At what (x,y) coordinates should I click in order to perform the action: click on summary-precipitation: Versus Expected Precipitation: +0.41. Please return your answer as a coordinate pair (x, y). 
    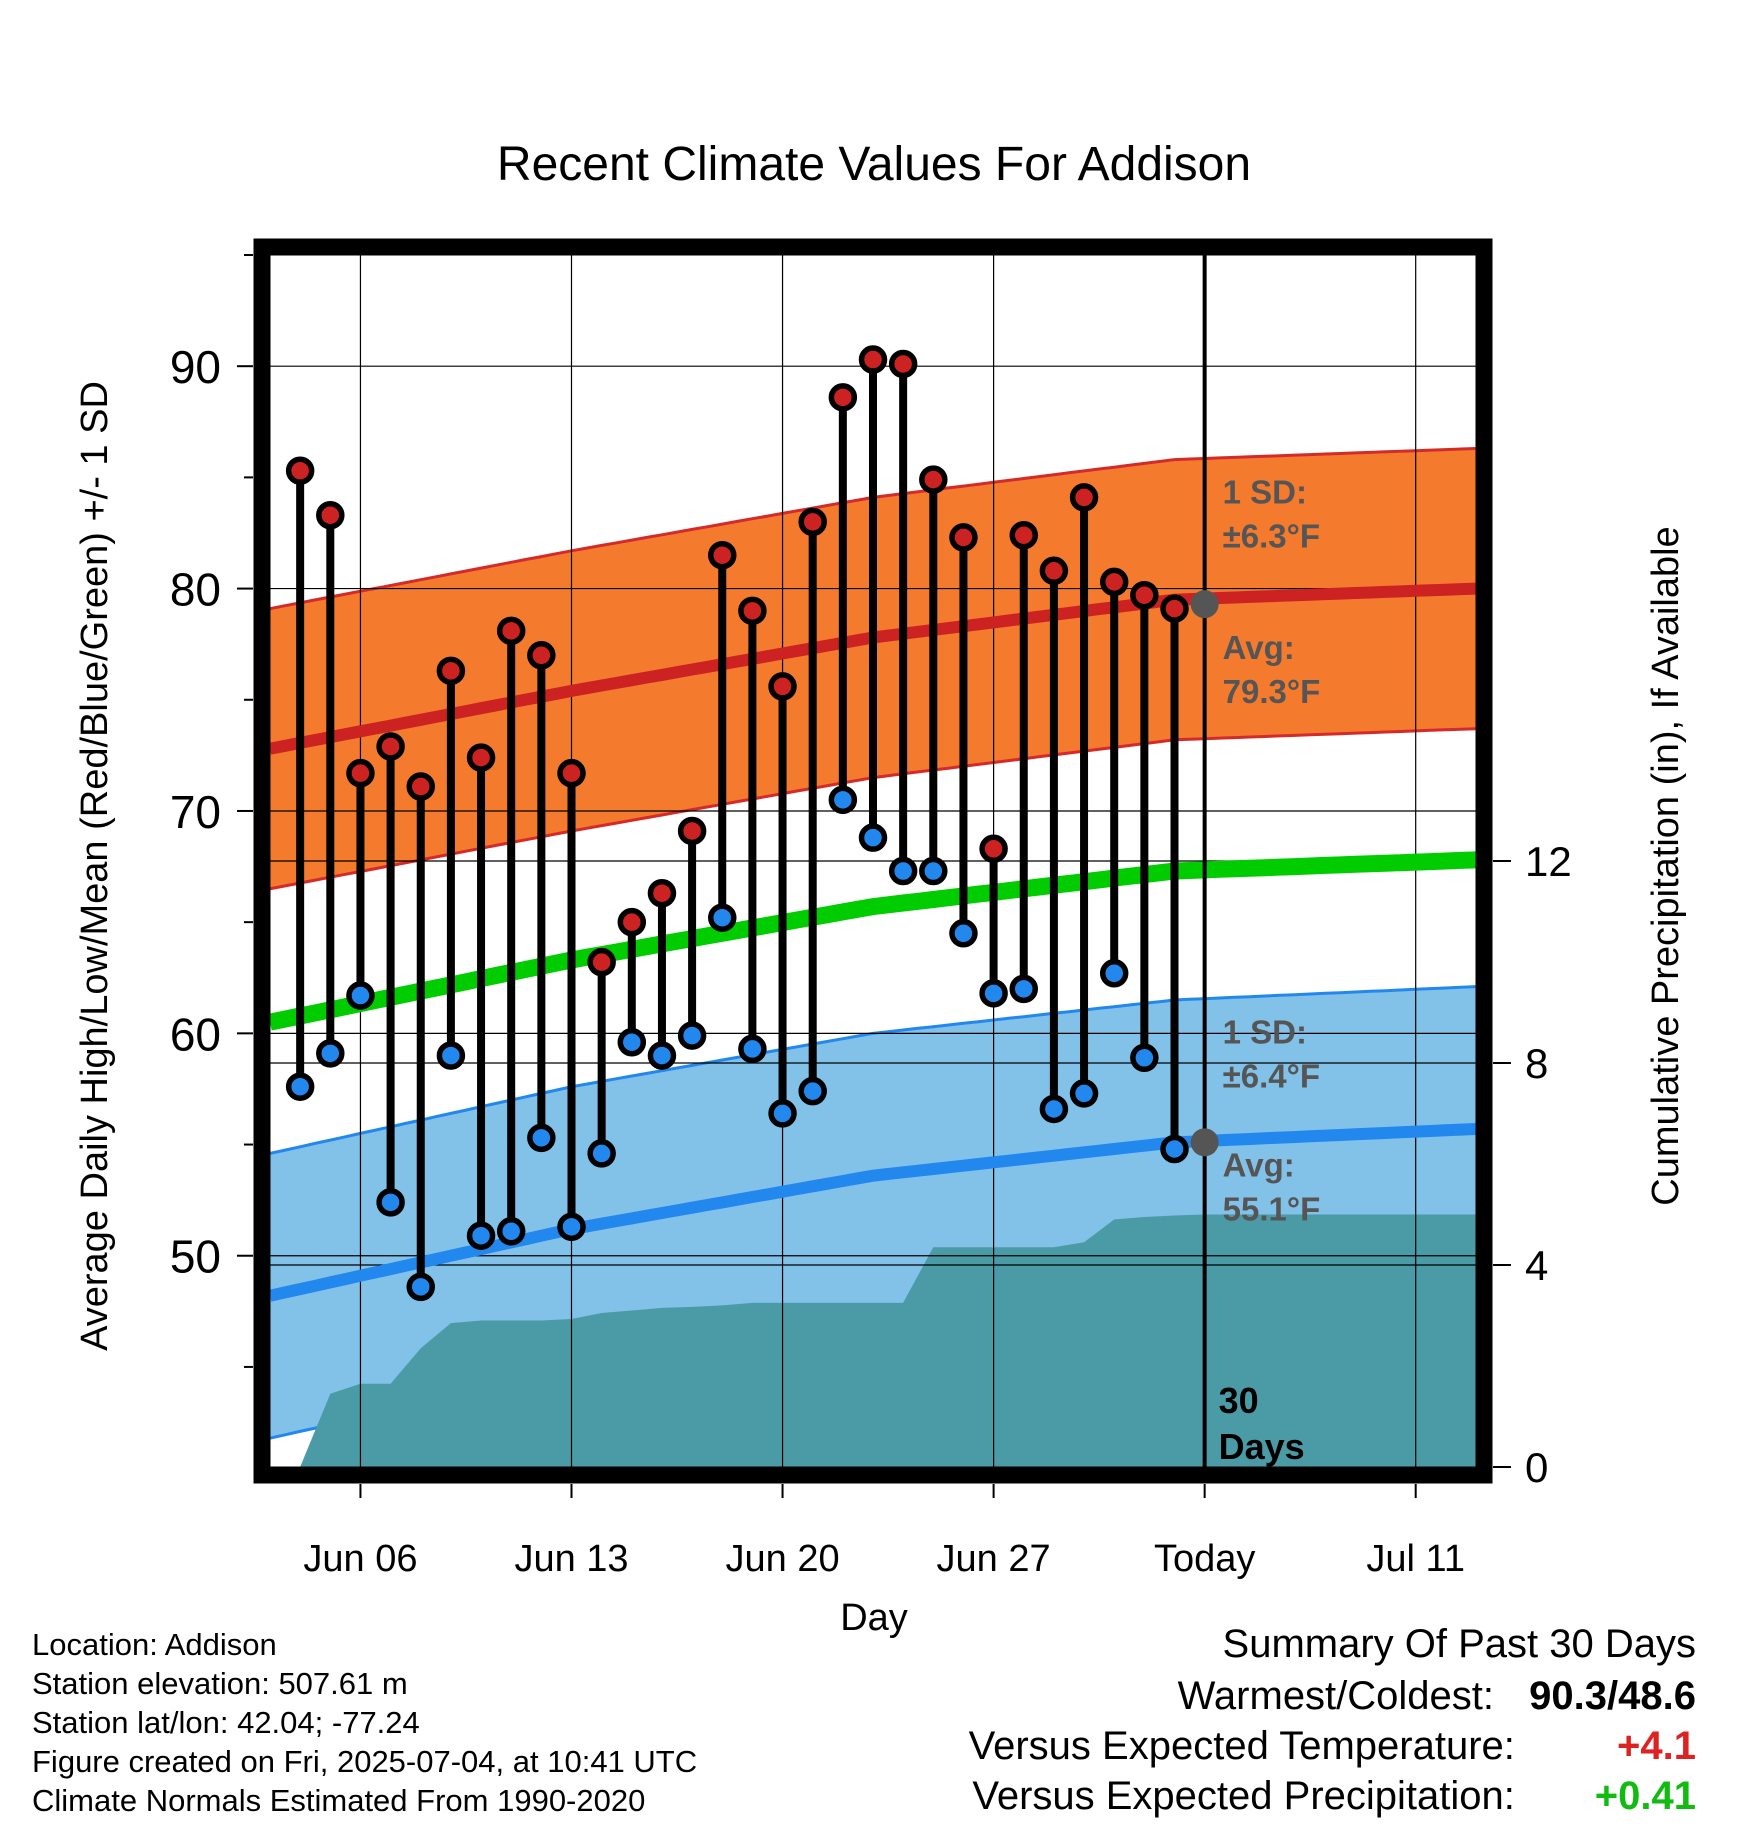
    Looking at the image, I should click on (1334, 1796).